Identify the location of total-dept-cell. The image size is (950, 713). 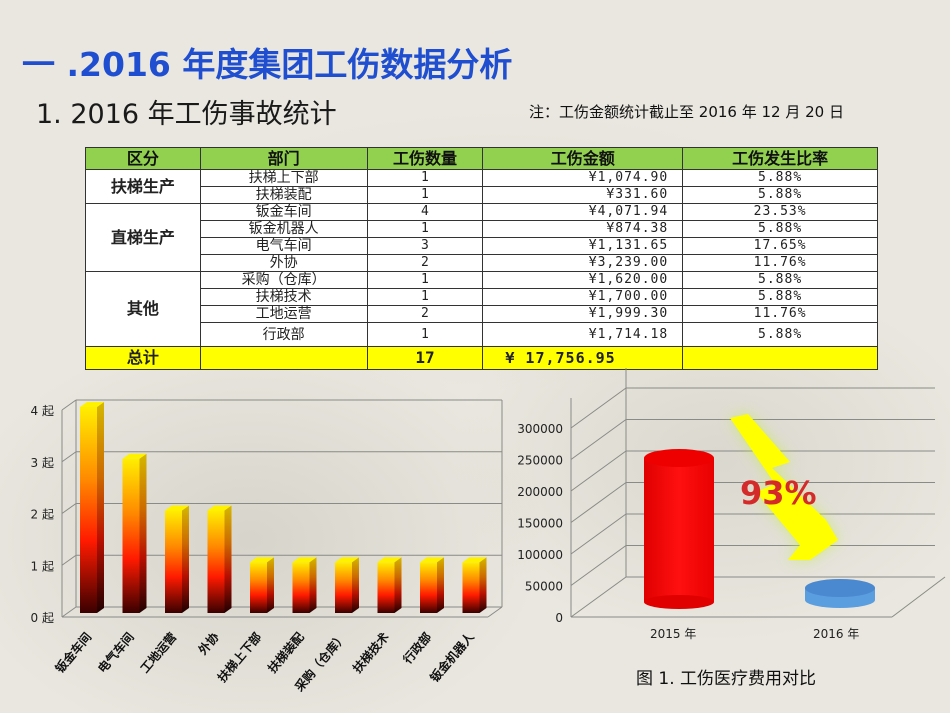
(283, 358).